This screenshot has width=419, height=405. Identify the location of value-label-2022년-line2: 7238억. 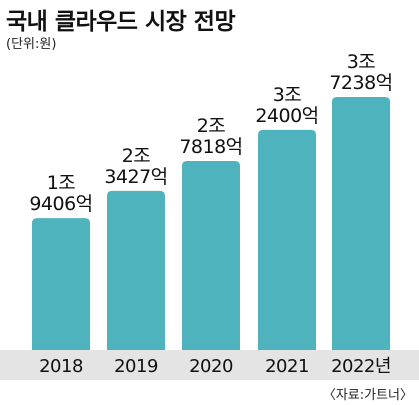
(360, 83).